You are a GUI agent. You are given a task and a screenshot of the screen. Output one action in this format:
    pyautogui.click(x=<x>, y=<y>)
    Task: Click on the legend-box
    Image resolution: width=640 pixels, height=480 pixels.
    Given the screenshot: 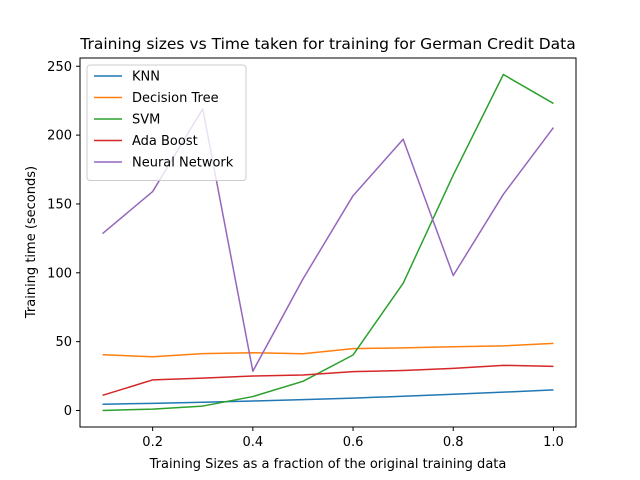 What is the action you would take?
    pyautogui.click(x=166, y=122)
    